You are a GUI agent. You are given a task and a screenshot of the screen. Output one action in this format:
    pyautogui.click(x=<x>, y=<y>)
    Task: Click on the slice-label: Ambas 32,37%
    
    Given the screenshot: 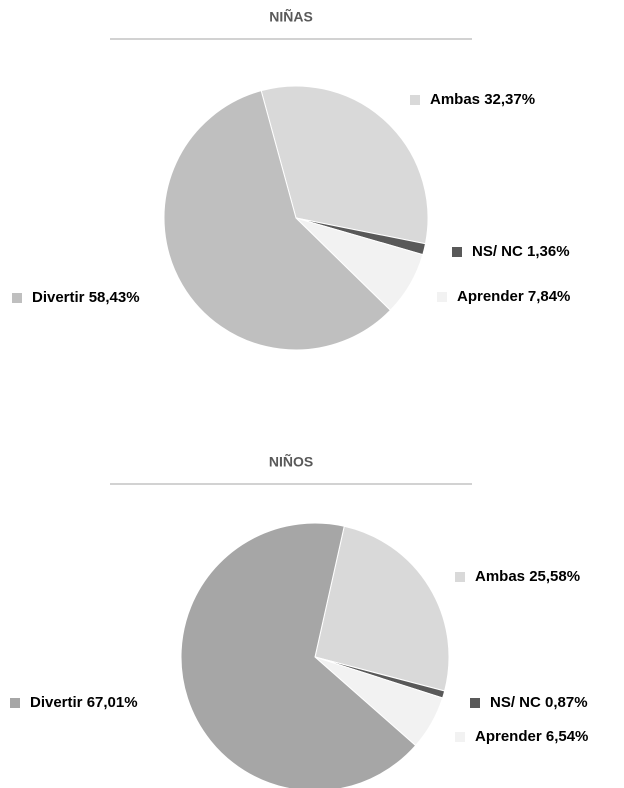 What is the action you would take?
    pyautogui.click(x=482, y=99)
    